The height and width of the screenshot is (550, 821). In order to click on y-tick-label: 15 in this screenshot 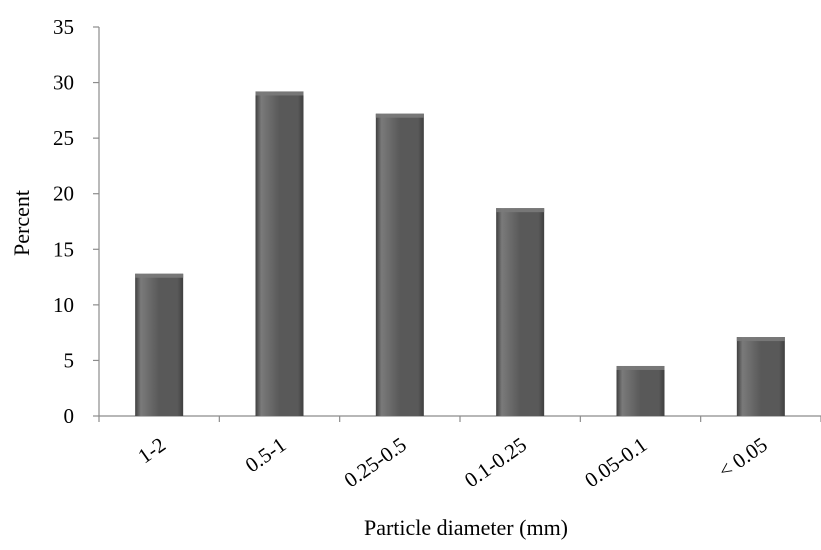, I will do `click(63, 249)`.